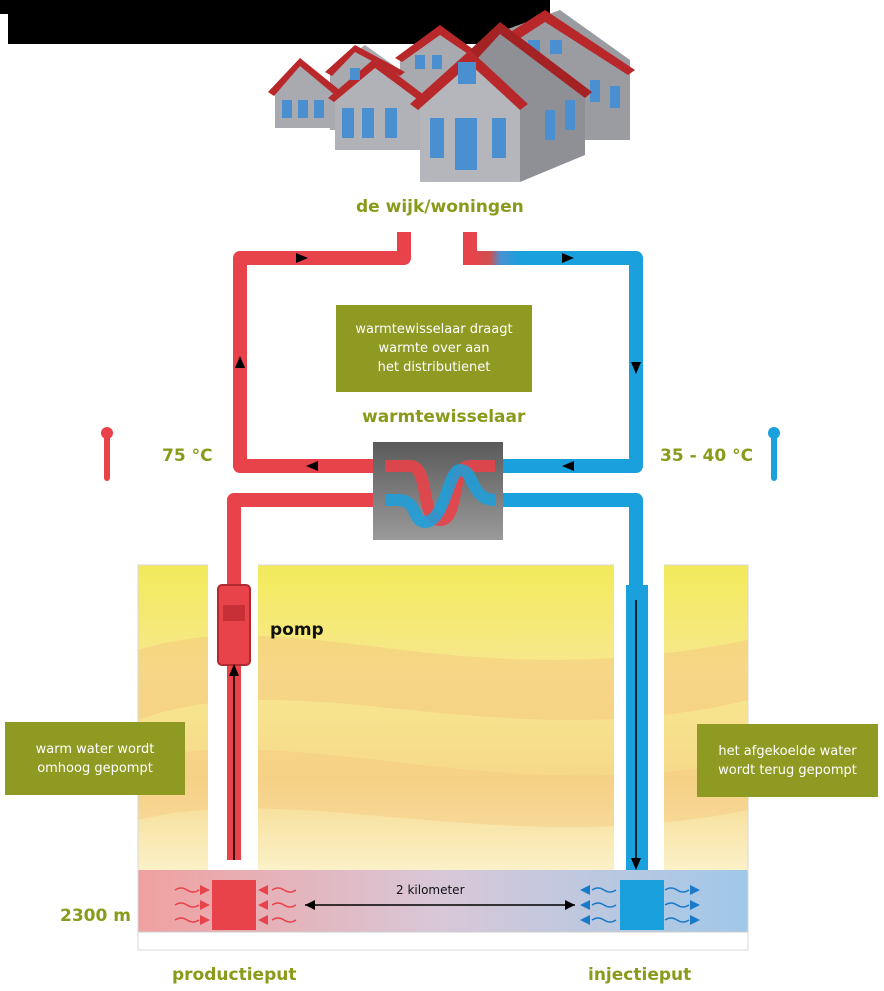 This screenshot has height=991, width=884. I want to click on cold-aquifer-flow-icons, so click(640, 905).